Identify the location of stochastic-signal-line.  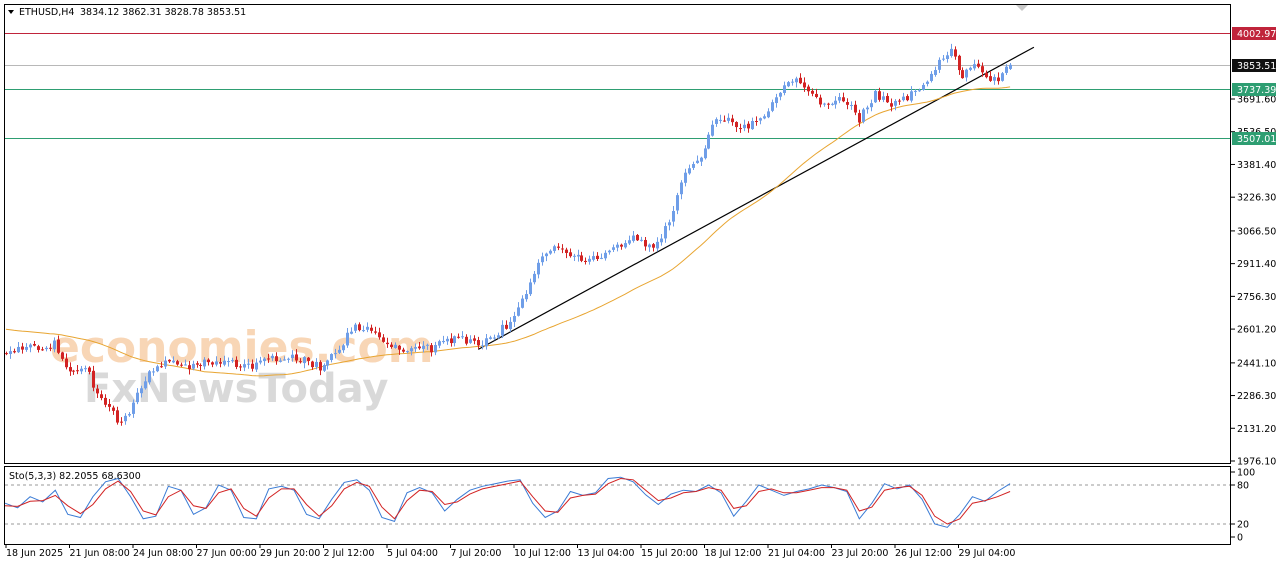
(507, 501).